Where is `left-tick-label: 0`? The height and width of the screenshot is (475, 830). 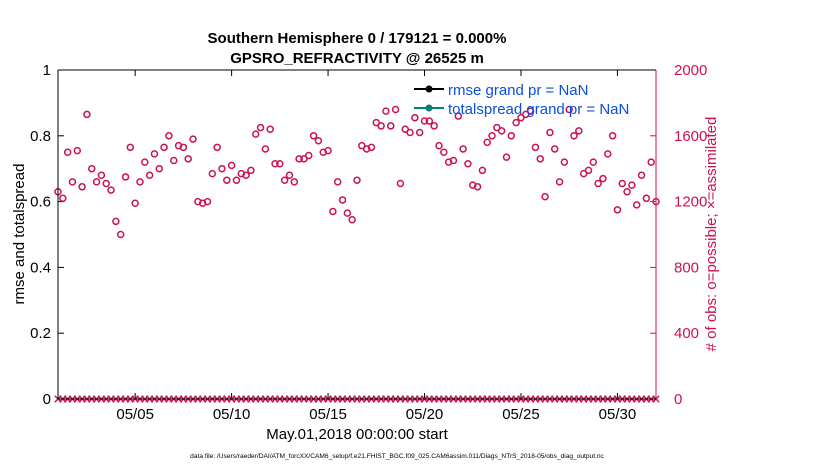 left-tick-label: 0 is located at coordinates (47, 399).